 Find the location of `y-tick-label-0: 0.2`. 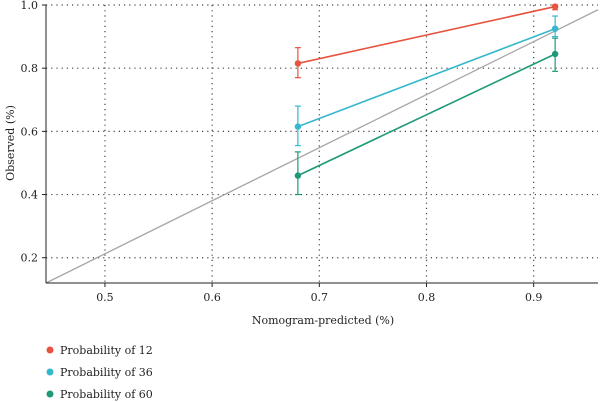

y-tick-label-0: 0.2 is located at coordinates (30, 258).